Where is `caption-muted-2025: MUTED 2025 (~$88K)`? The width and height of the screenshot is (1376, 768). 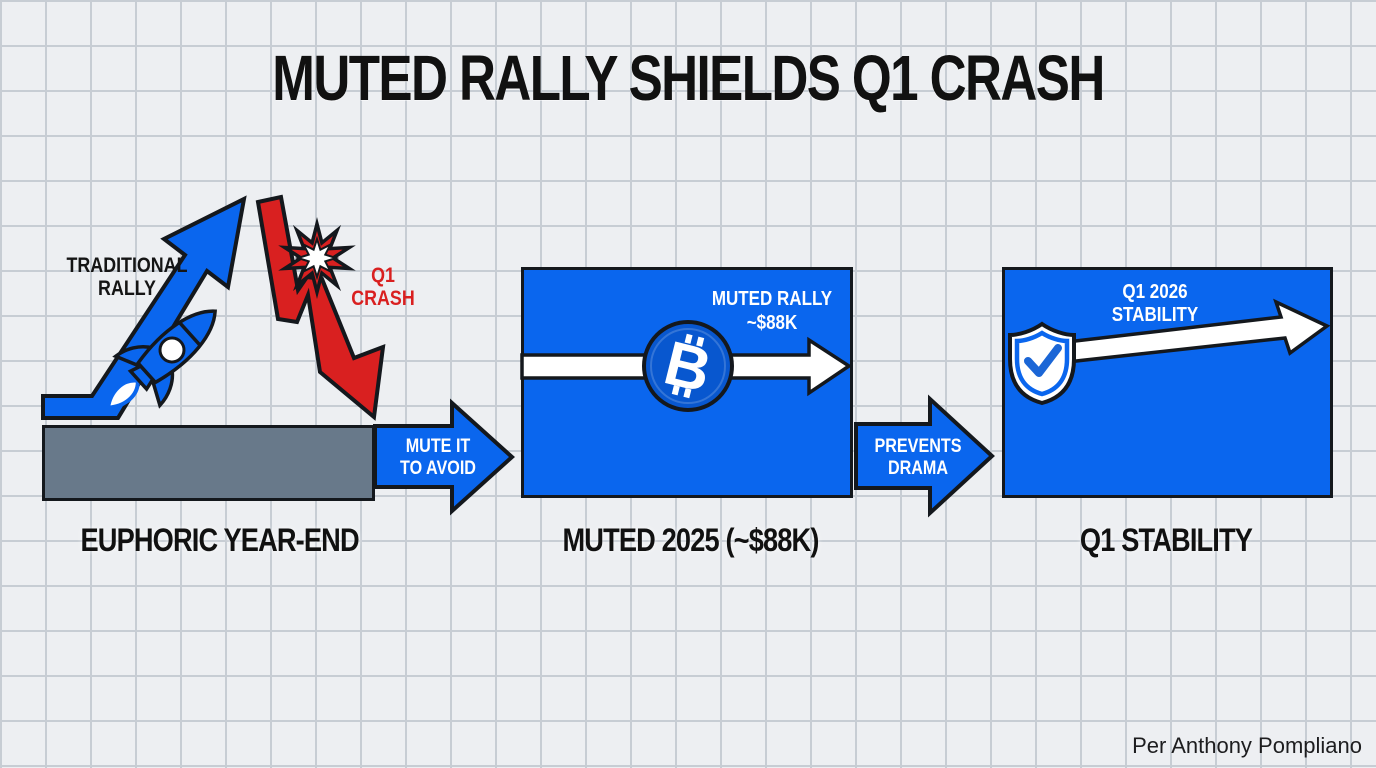 caption-muted-2025: MUTED 2025 (~$88K) is located at coordinates (691, 540).